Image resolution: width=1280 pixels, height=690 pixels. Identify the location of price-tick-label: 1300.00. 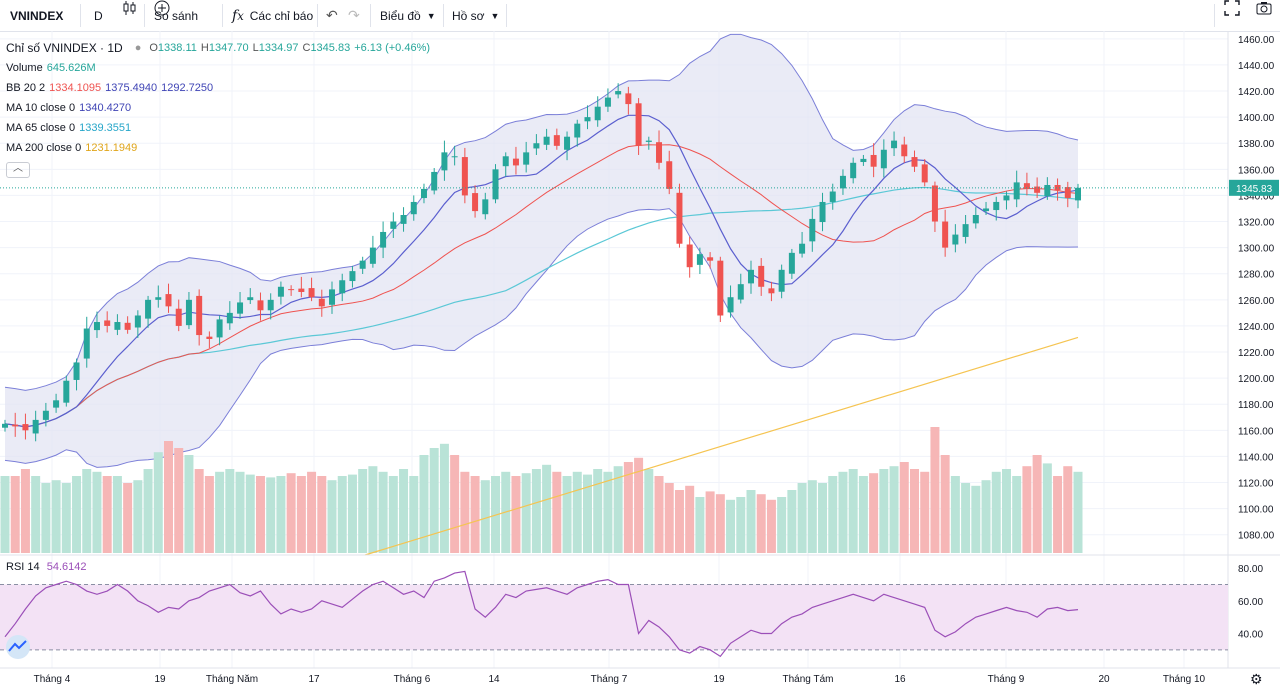
(1256, 249).